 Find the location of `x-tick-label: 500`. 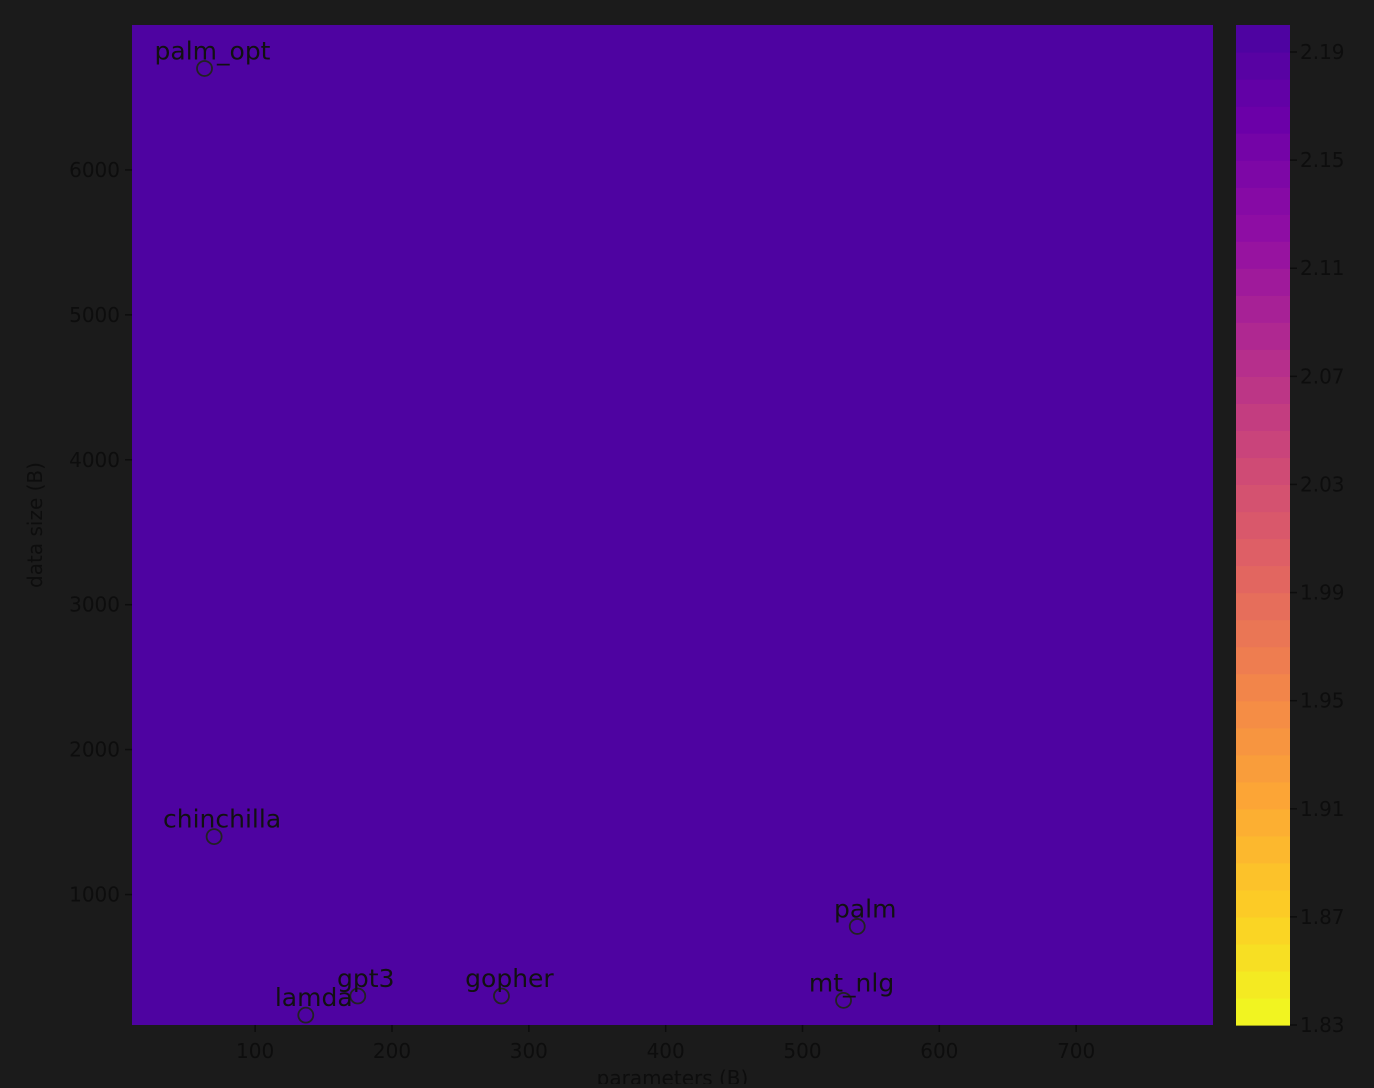

x-tick-label: 500 is located at coordinates (802, 1051).